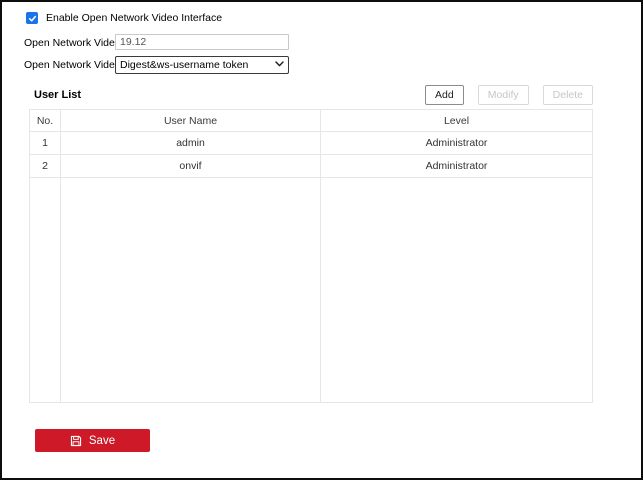  What do you see at coordinates (45, 120) in the screenshot?
I see `column-header-no: No.` at bounding box center [45, 120].